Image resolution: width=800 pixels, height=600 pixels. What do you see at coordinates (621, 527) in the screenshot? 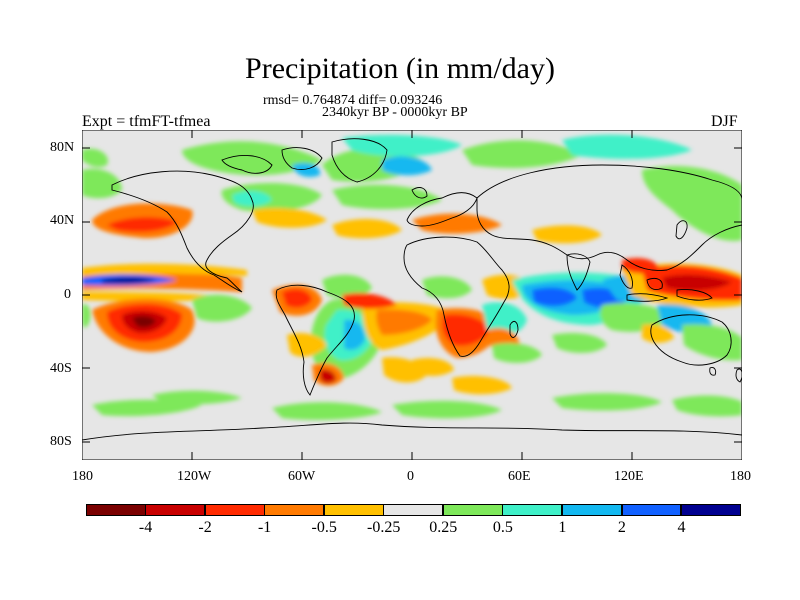
I see `colorbar-label: 2` at bounding box center [621, 527].